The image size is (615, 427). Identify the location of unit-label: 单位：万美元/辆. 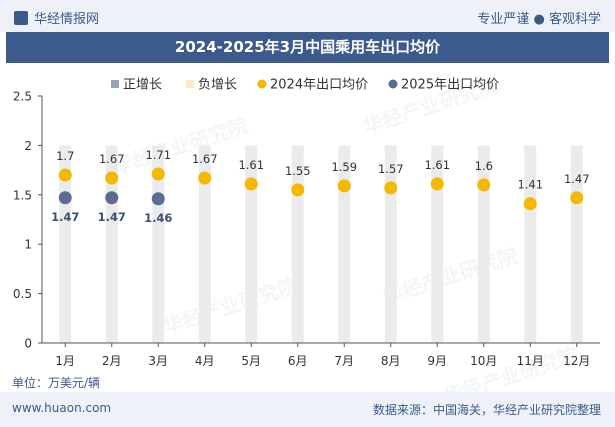
(56, 383).